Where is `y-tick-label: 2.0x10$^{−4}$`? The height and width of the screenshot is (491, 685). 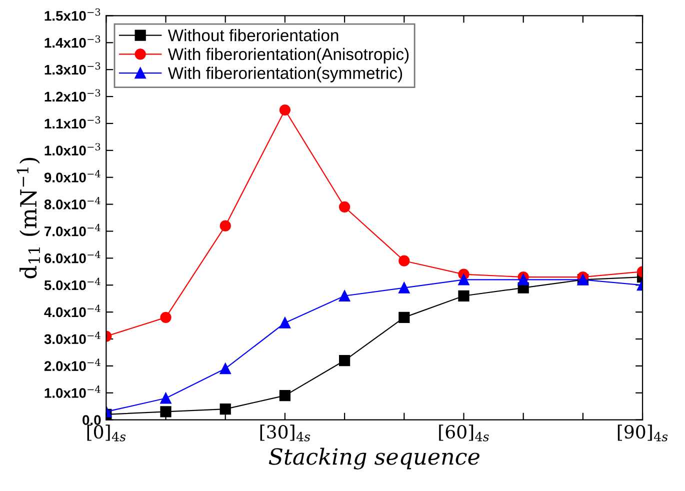 y-tick-label: 2.0x10$^{−4}$ is located at coordinates (72, 364).